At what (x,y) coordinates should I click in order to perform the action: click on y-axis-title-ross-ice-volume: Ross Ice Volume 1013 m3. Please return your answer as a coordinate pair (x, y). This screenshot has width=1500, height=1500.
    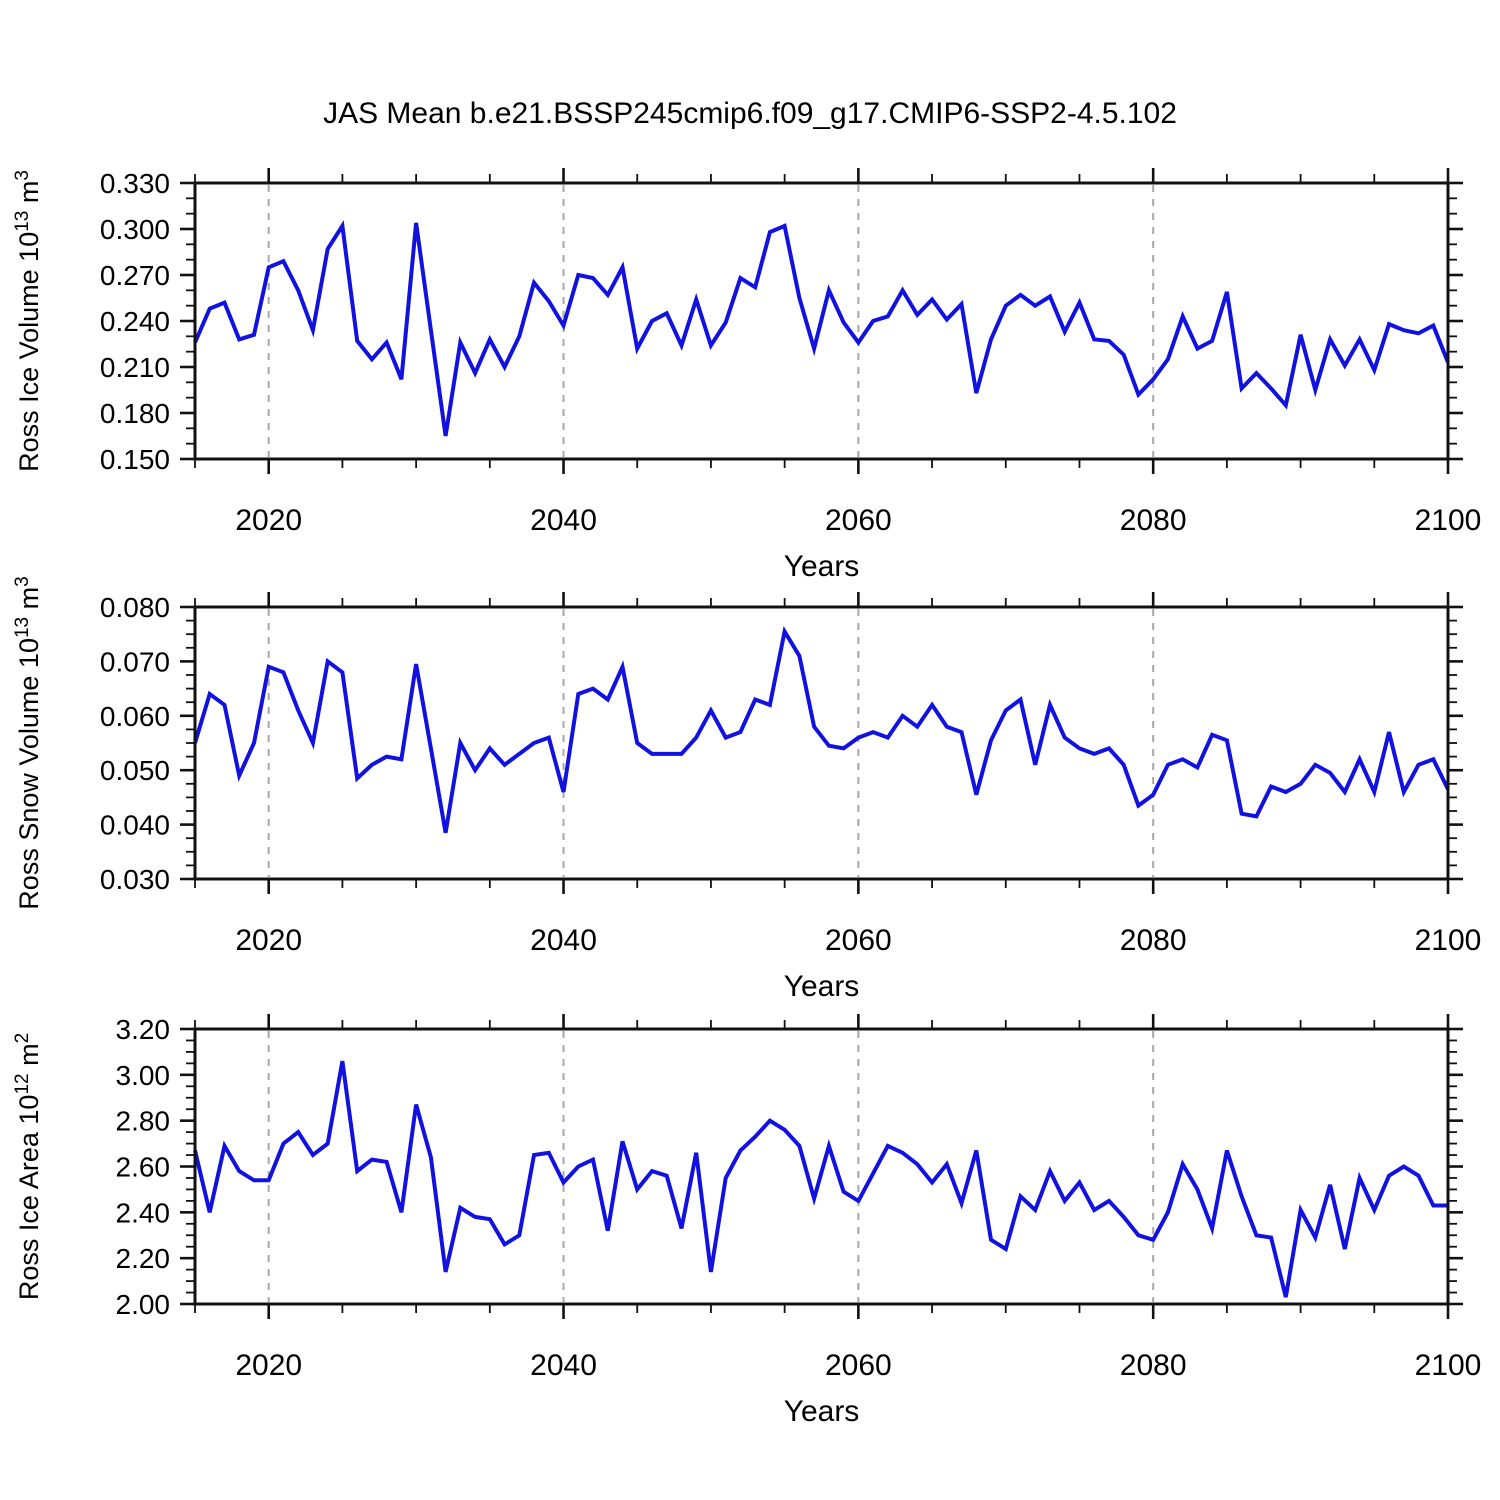
    Looking at the image, I should click on (28, 321).